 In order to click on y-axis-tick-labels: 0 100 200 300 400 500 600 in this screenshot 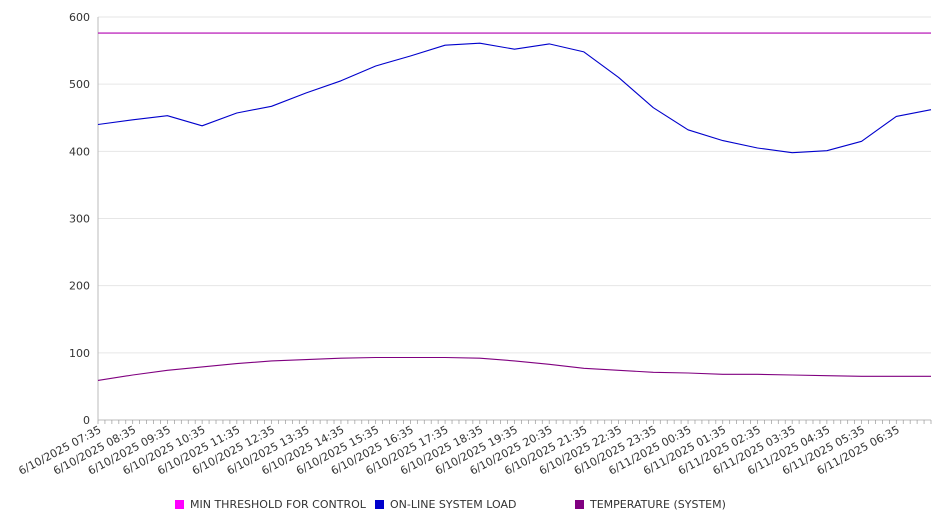, I will do `click(79, 219)`.